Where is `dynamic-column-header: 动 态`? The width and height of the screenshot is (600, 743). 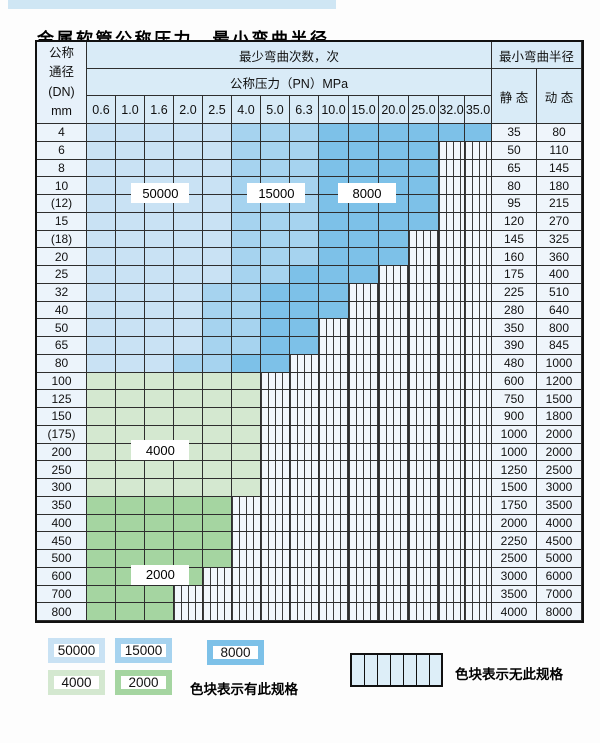
dynamic-column-header: 动 态 is located at coordinates (559, 96).